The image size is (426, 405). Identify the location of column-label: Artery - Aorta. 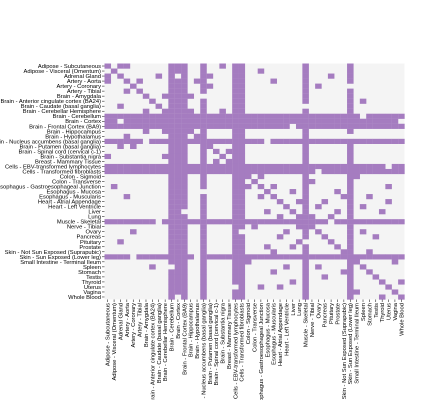
(128, 319).